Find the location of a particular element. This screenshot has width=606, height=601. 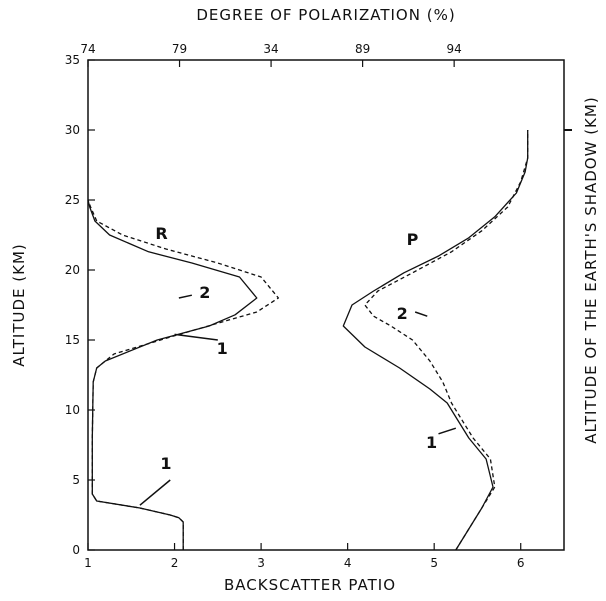

x-axis-title: BACKSCATTER PATIO is located at coordinates (310, 585).